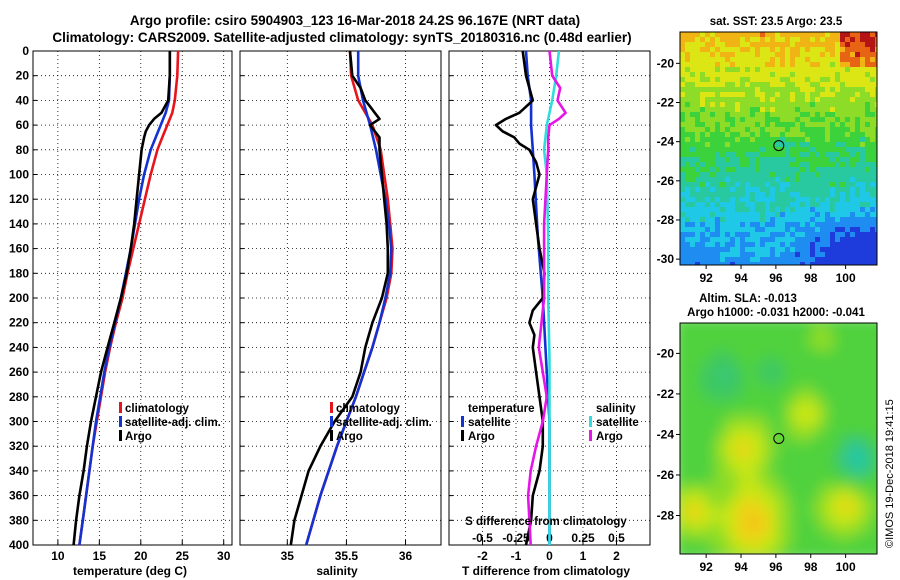 This screenshot has width=900, height=580. I want to click on depth-tick-label: 280, so click(19, 397).